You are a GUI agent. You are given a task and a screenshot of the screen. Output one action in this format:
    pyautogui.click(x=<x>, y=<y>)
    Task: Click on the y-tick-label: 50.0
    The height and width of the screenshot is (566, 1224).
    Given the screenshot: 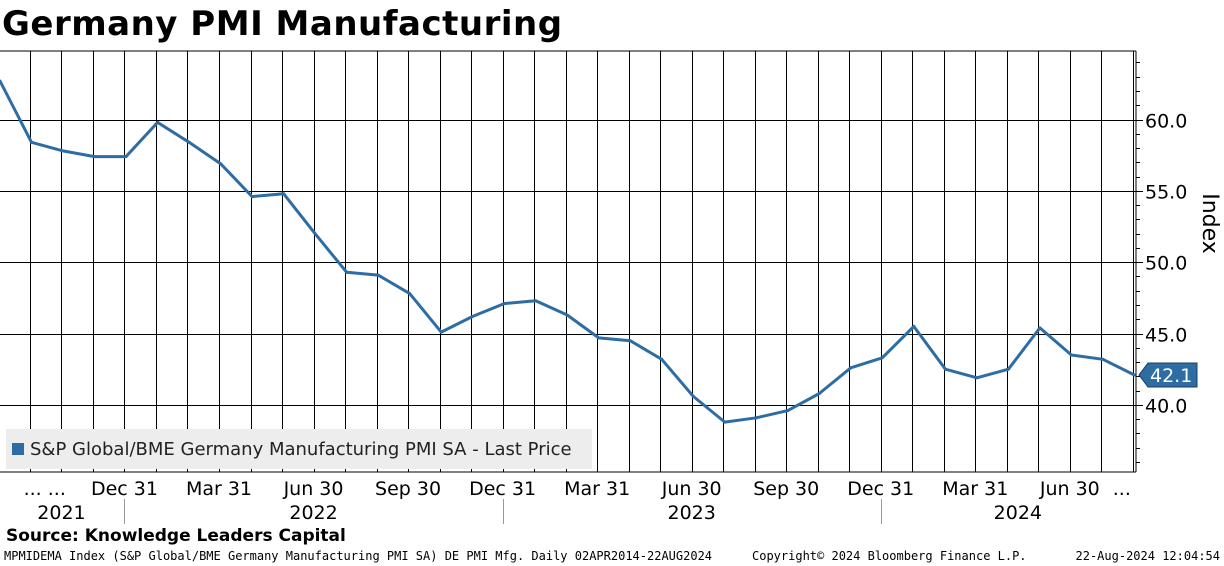 What is the action you would take?
    pyautogui.click(x=1166, y=264)
    